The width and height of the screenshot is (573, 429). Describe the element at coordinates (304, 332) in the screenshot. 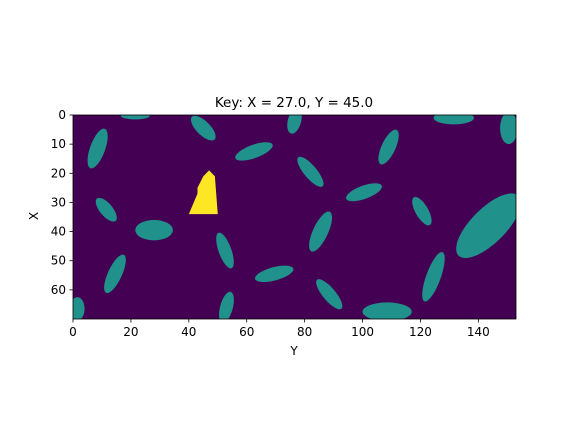

I see `x-tick-label: 80` at that location.